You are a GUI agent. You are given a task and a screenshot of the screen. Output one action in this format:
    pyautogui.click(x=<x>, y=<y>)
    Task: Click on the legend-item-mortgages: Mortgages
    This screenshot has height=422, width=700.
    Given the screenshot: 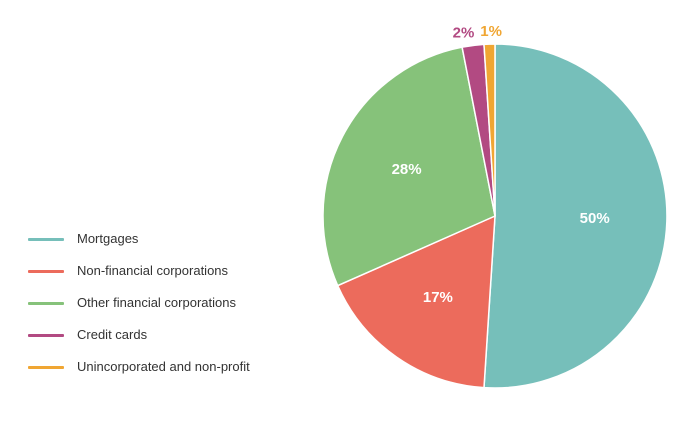 What is the action you would take?
    pyautogui.click(x=178, y=239)
    